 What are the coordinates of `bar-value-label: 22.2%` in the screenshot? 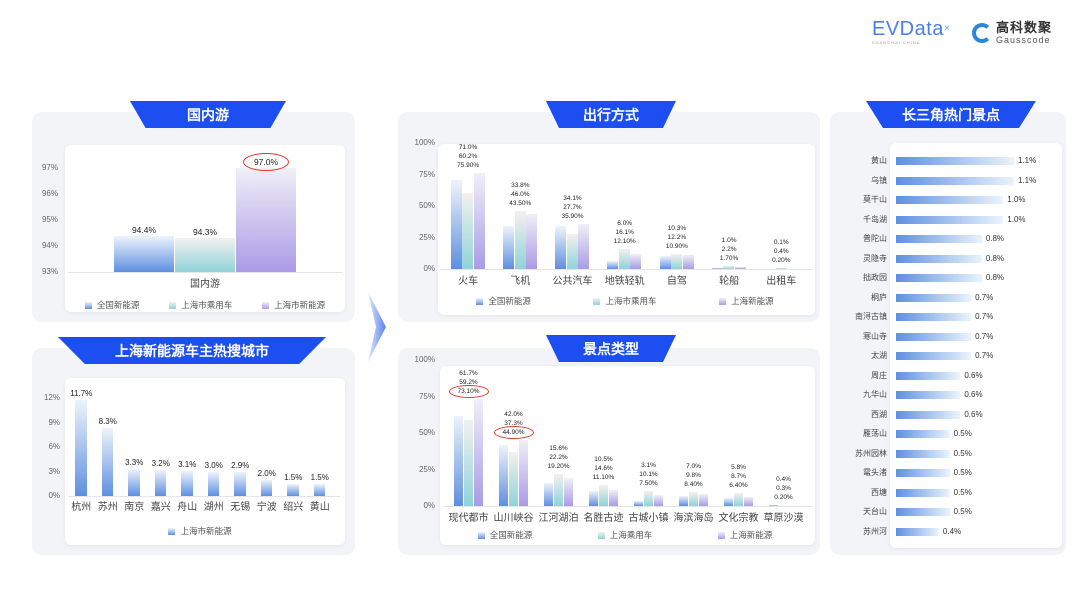 It's located at (558, 457).